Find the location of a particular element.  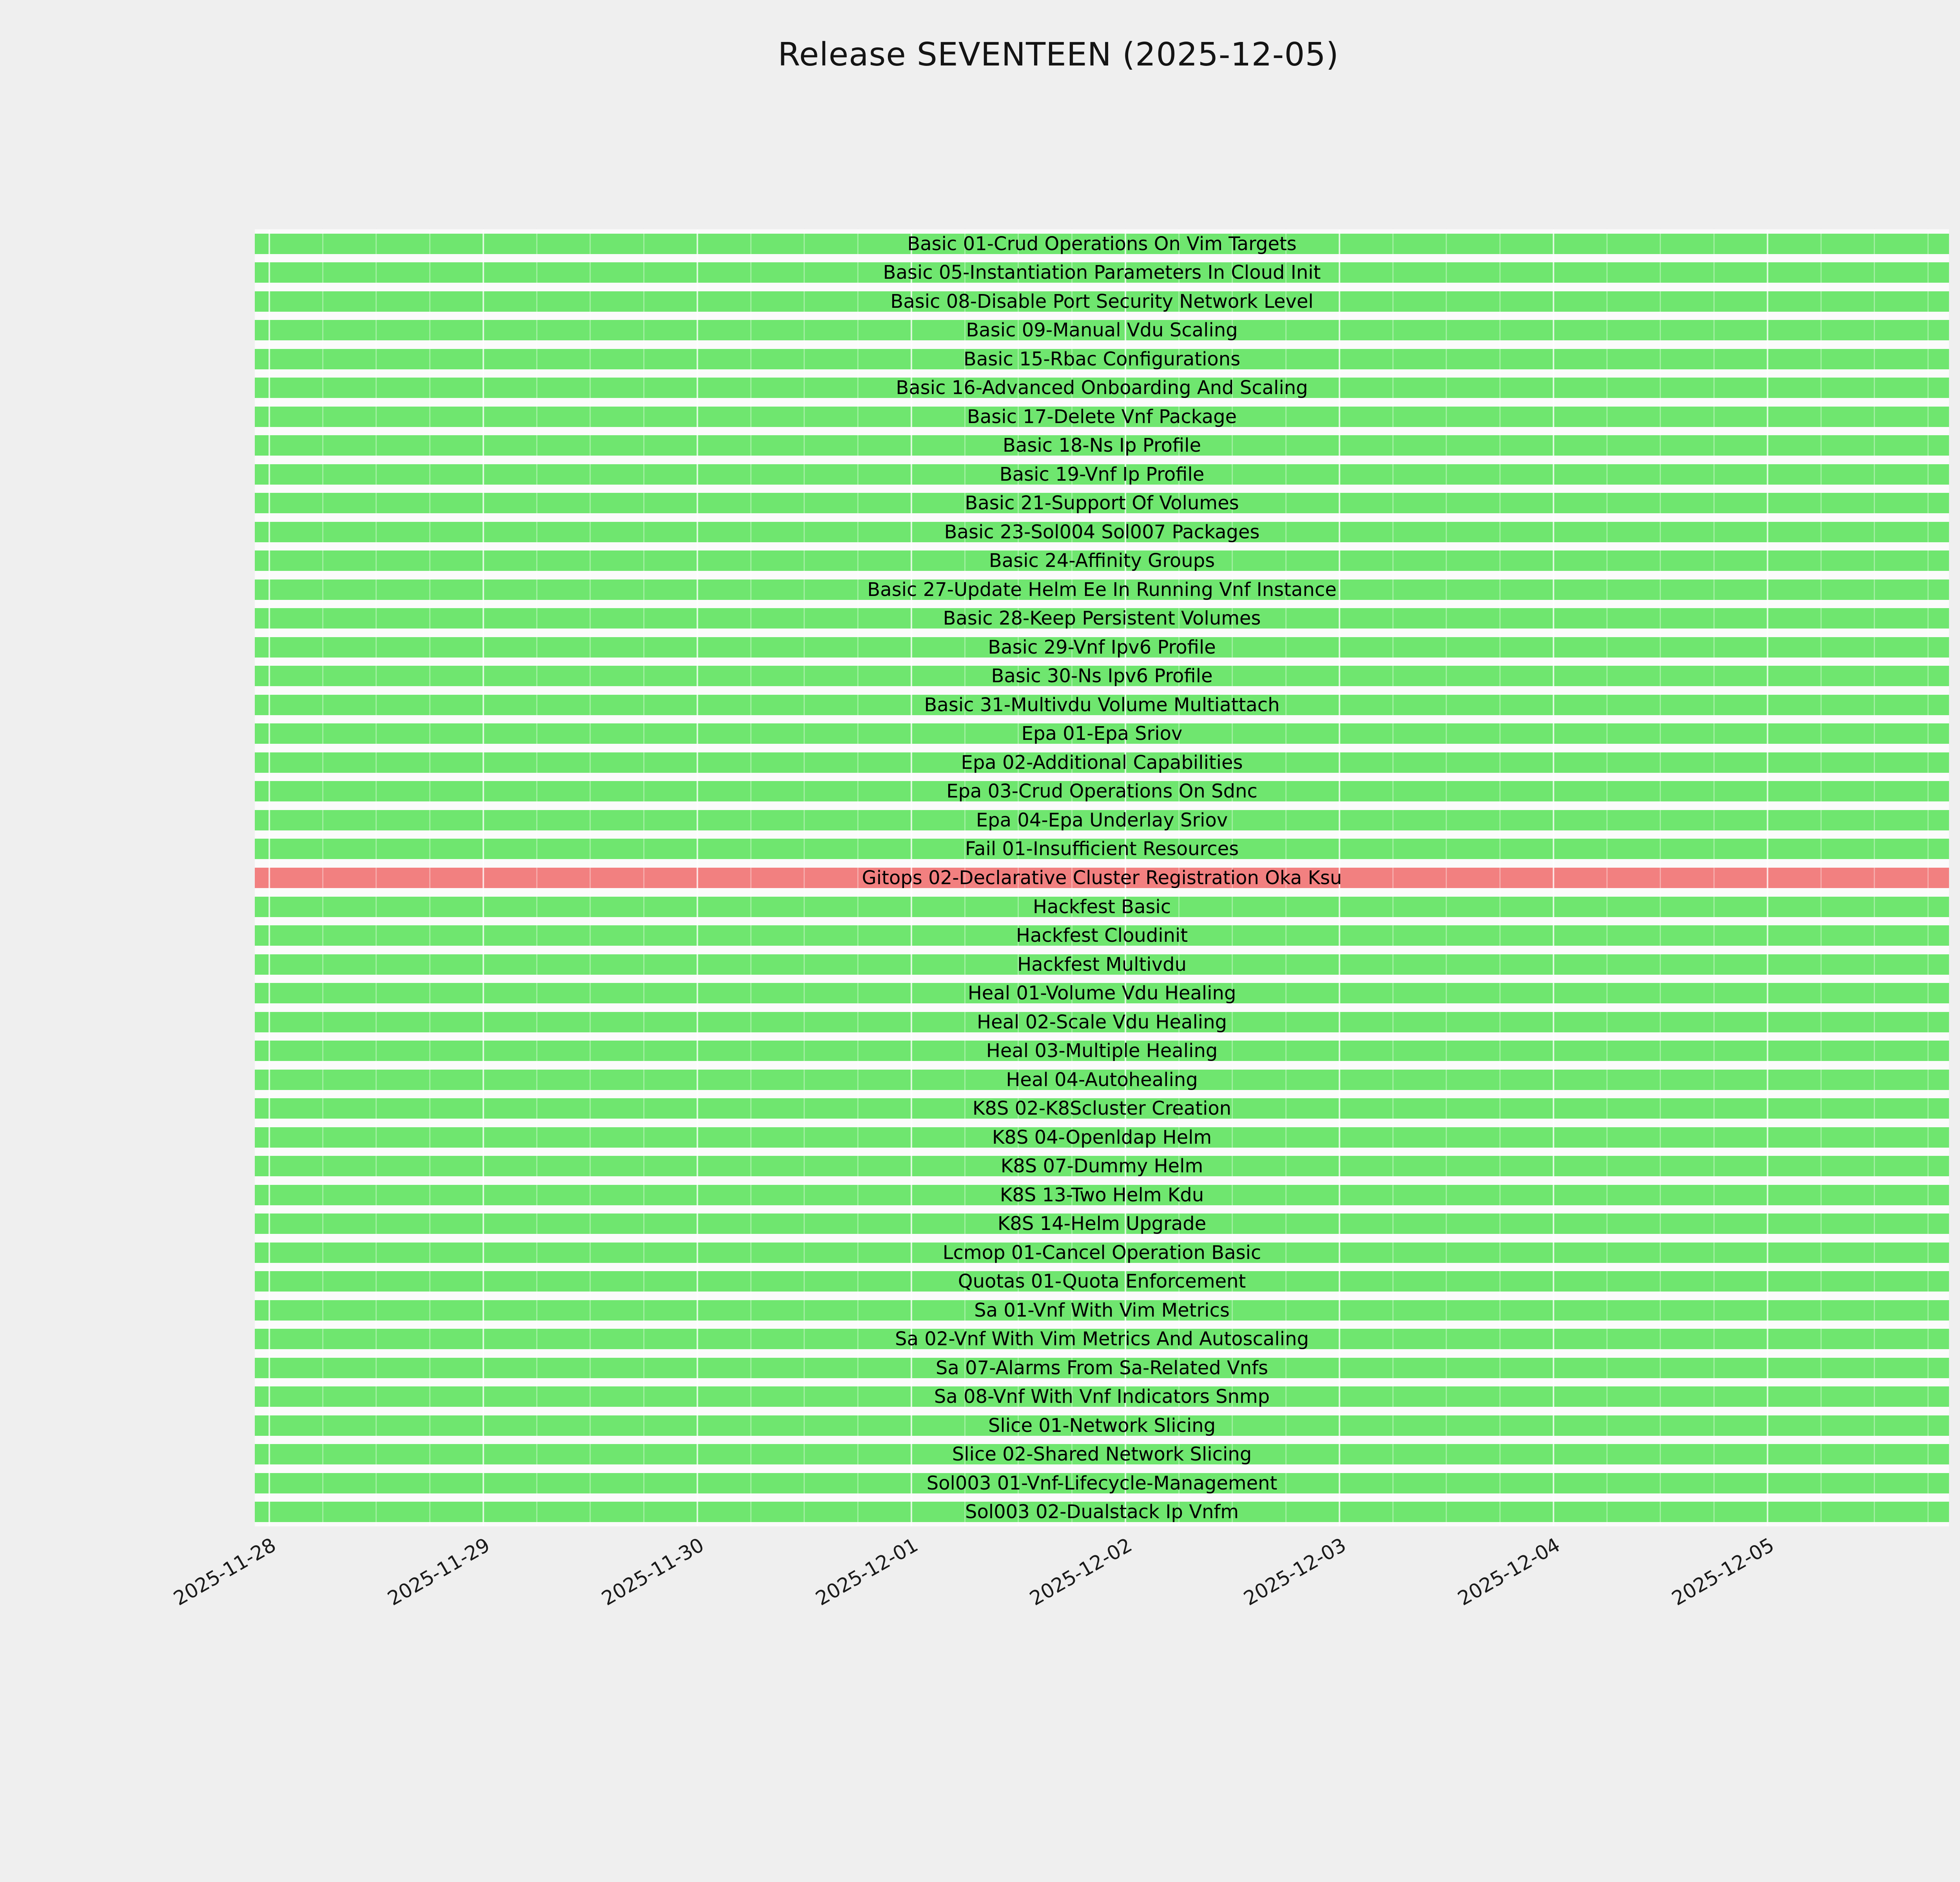

task-bar-label: Quotas 01-Quota Enforcement is located at coordinates (1102, 1281).